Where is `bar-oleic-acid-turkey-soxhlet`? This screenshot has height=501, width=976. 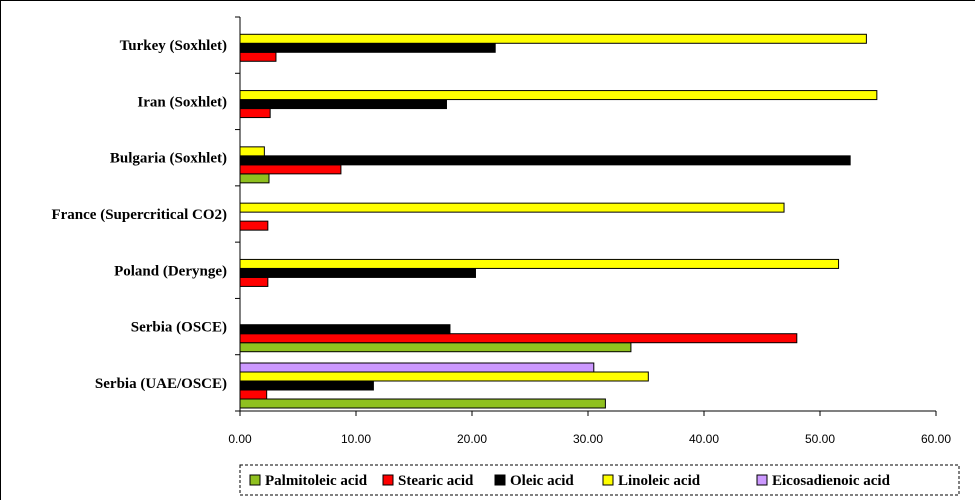
bar-oleic-acid-turkey-soxhlet is located at coordinates (367, 47).